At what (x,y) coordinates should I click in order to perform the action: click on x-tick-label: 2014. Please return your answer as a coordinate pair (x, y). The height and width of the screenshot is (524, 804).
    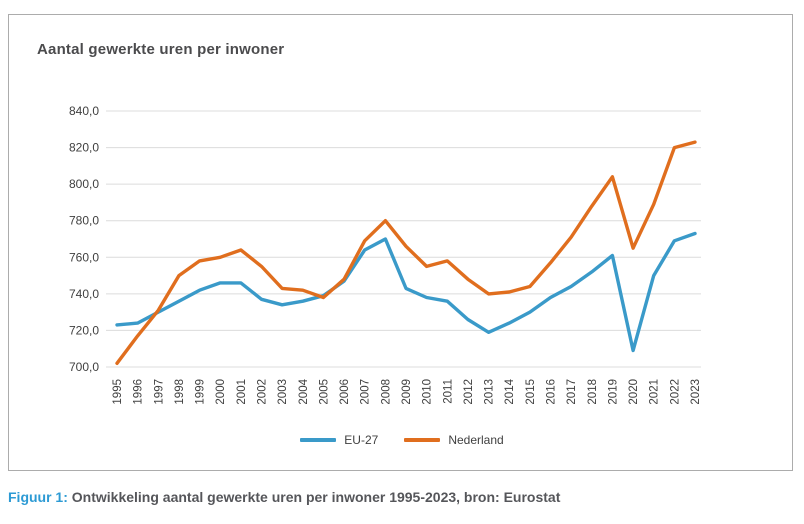
    Looking at the image, I should click on (510, 391).